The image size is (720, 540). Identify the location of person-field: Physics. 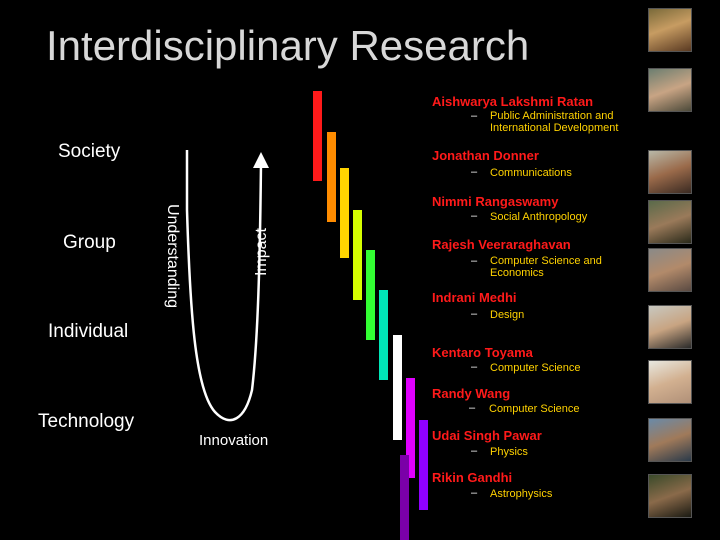
(509, 452).